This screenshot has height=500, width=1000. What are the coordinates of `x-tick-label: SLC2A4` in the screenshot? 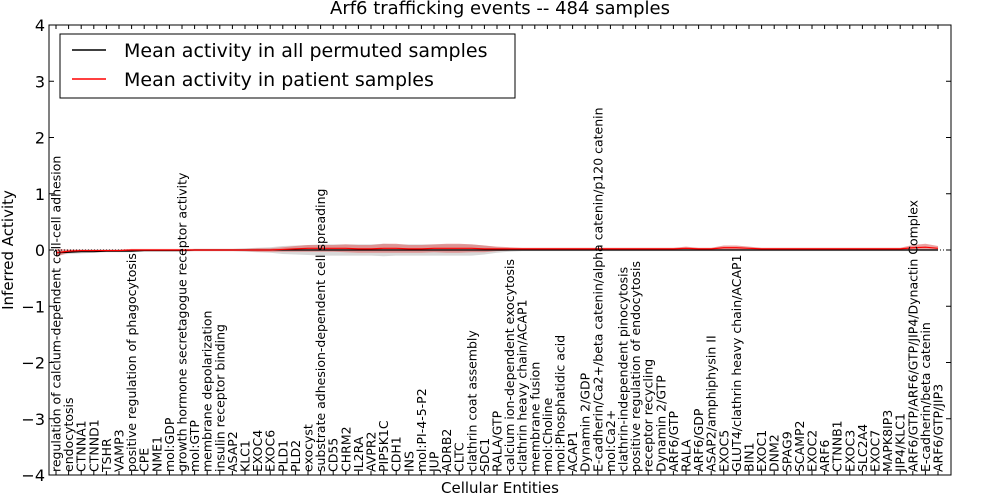 It's located at (862, 448).